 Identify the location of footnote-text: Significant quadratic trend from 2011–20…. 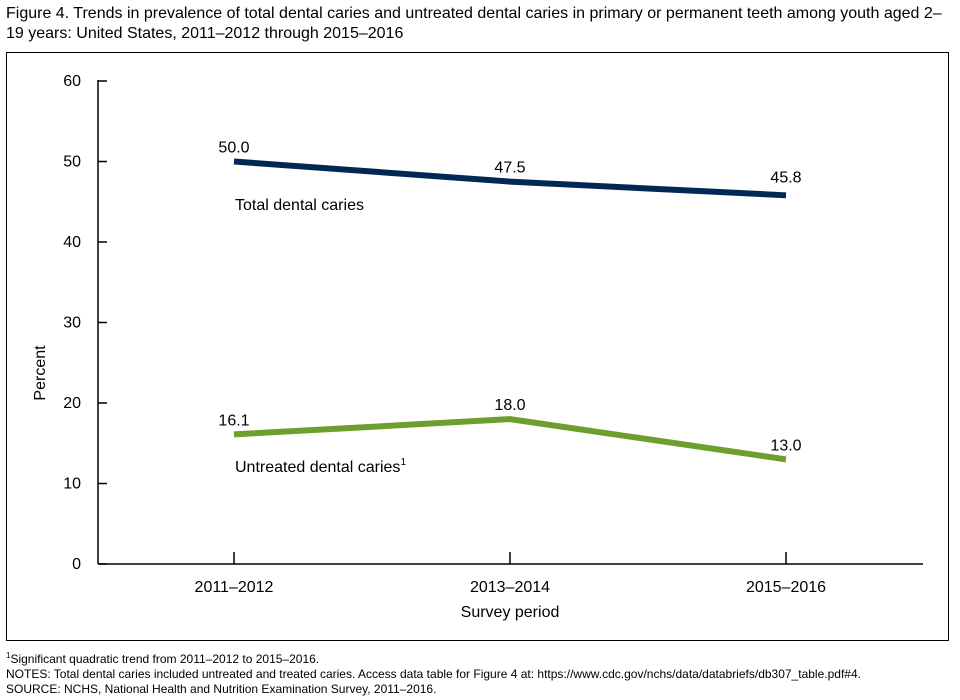
(165, 659).